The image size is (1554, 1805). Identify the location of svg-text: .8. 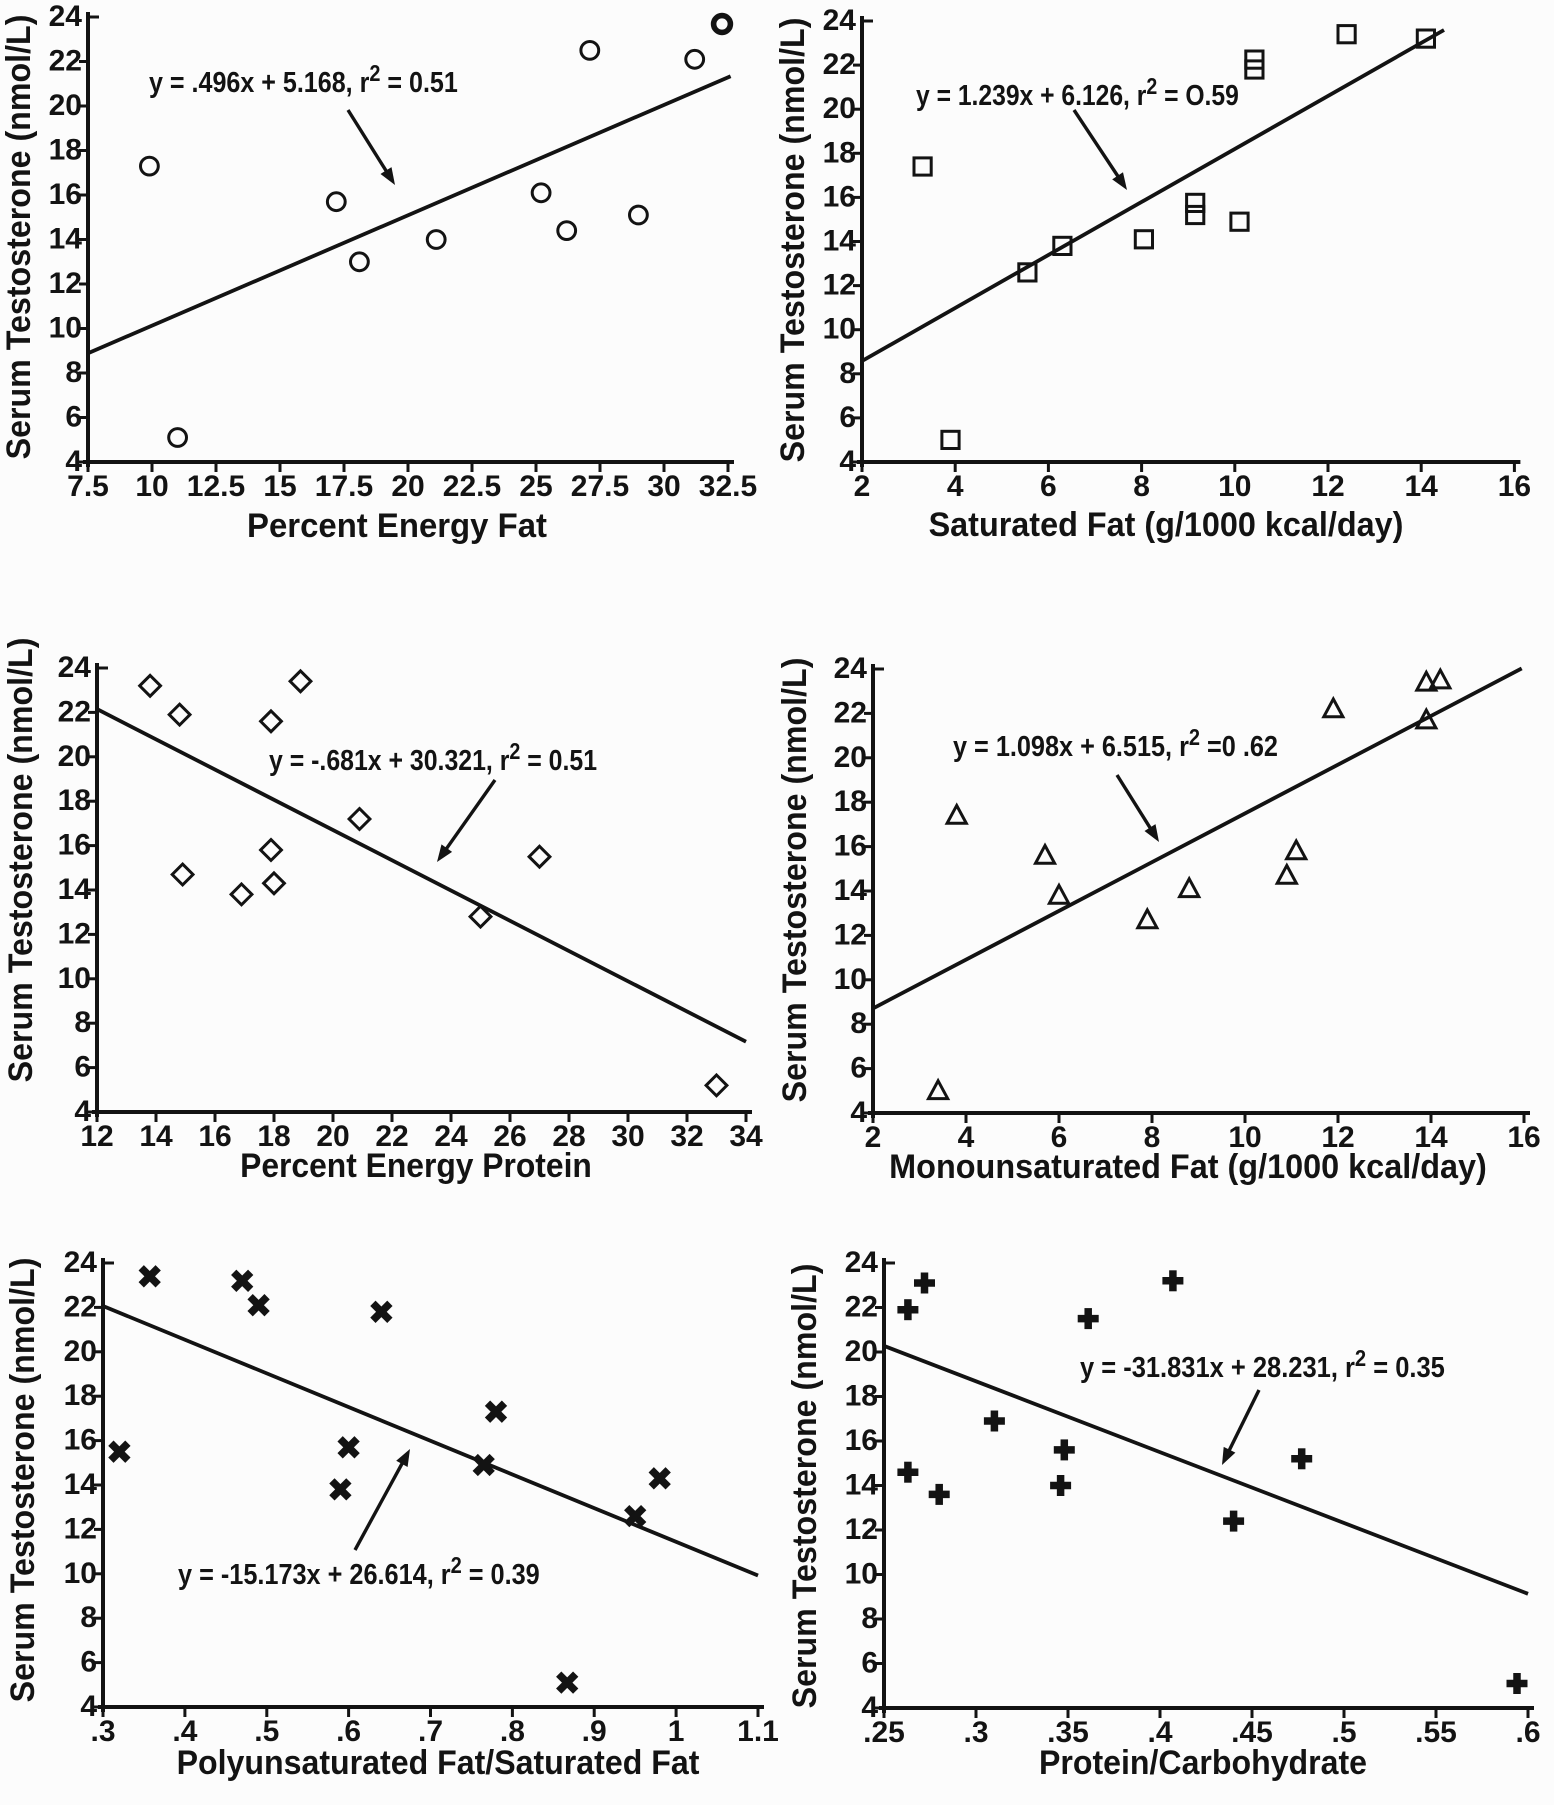
(512, 1731).